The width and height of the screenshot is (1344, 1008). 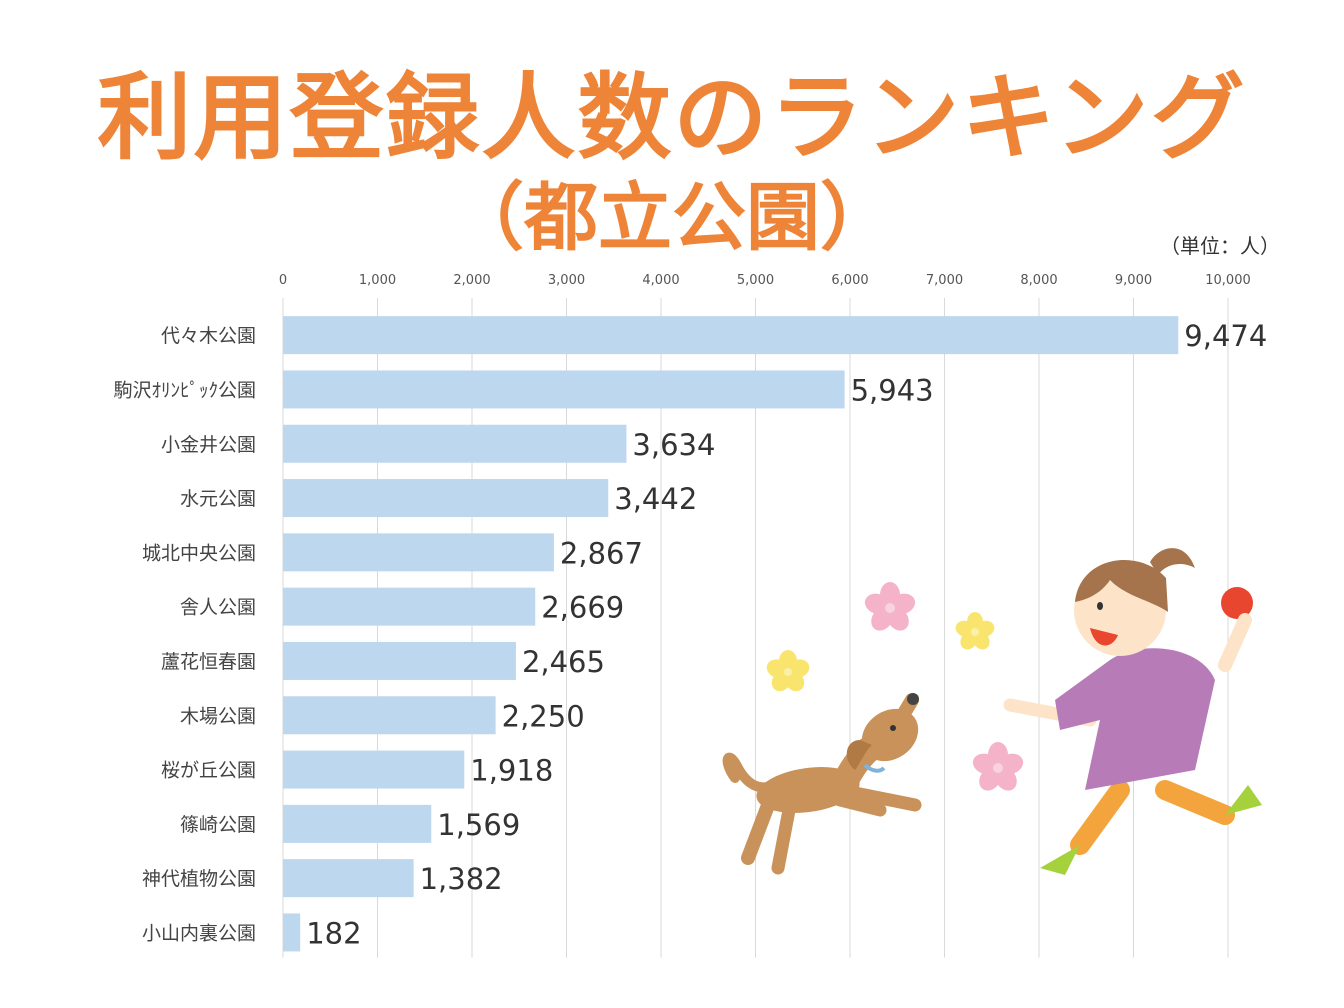 I want to click on category-label: 舎人公園, so click(x=218, y=608).